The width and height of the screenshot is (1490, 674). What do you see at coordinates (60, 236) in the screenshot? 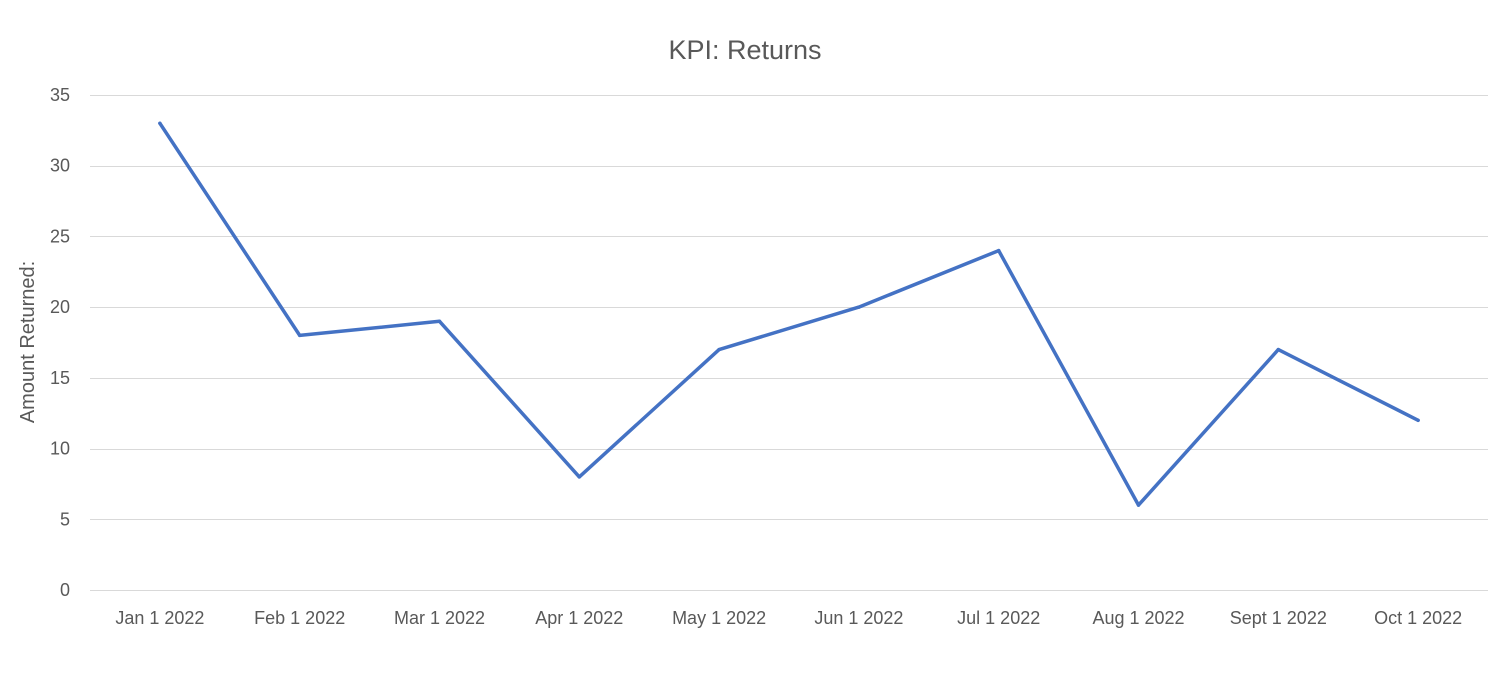
I see `y-tick-label: 25` at bounding box center [60, 236].